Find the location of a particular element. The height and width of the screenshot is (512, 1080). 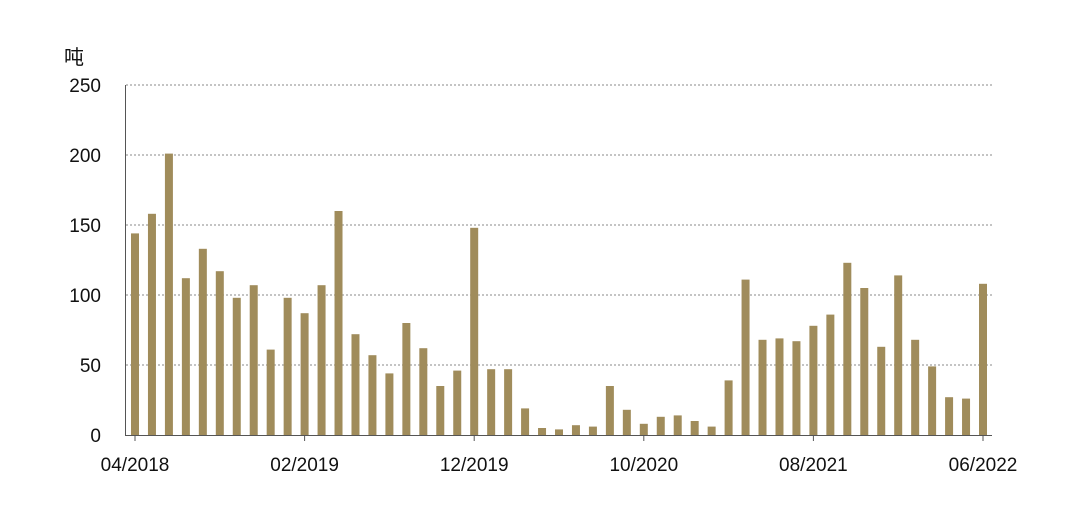

bar-10-2021 is located at coordinates (847, 348).